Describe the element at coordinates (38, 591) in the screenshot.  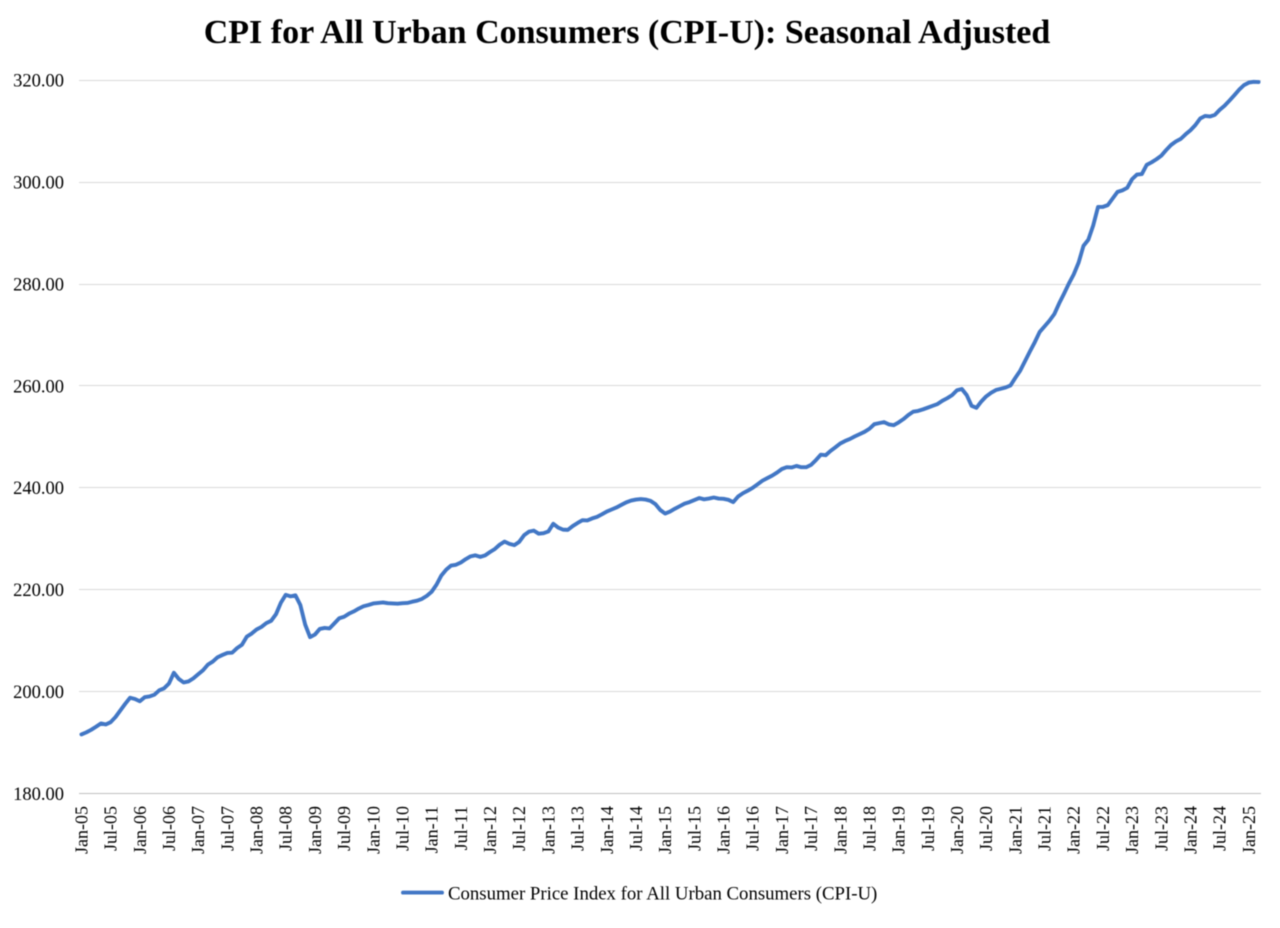
I see `svg-text: 220.00` at that location.